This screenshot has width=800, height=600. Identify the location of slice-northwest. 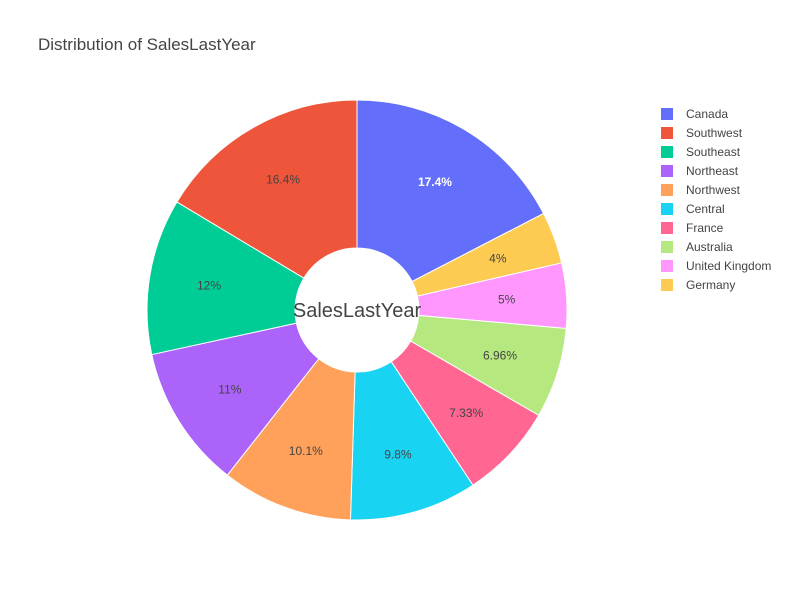
(291, 439).